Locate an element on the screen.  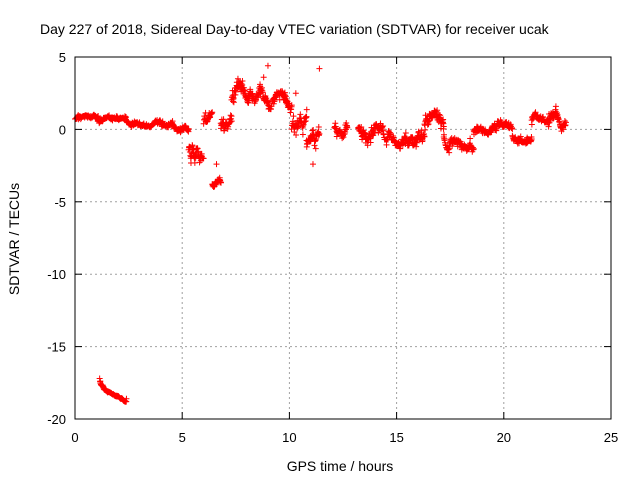
y-tick-label: -15 is located at coordinates (56, 347).